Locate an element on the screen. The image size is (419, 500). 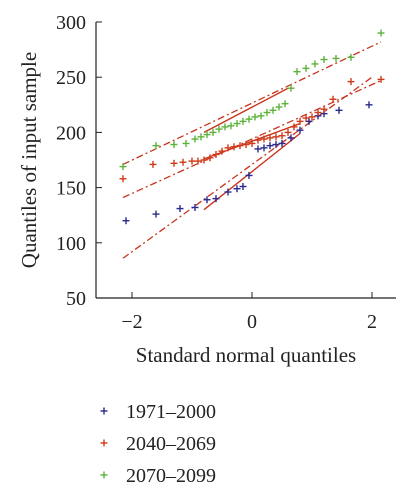
y-tick-label: 250 is located at coordinates (71, 78).